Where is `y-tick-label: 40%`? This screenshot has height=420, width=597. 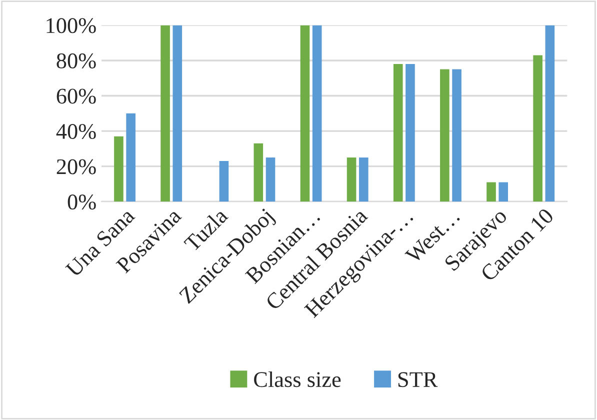
y-tick-label: 40% is located at coordinates (76, 132).